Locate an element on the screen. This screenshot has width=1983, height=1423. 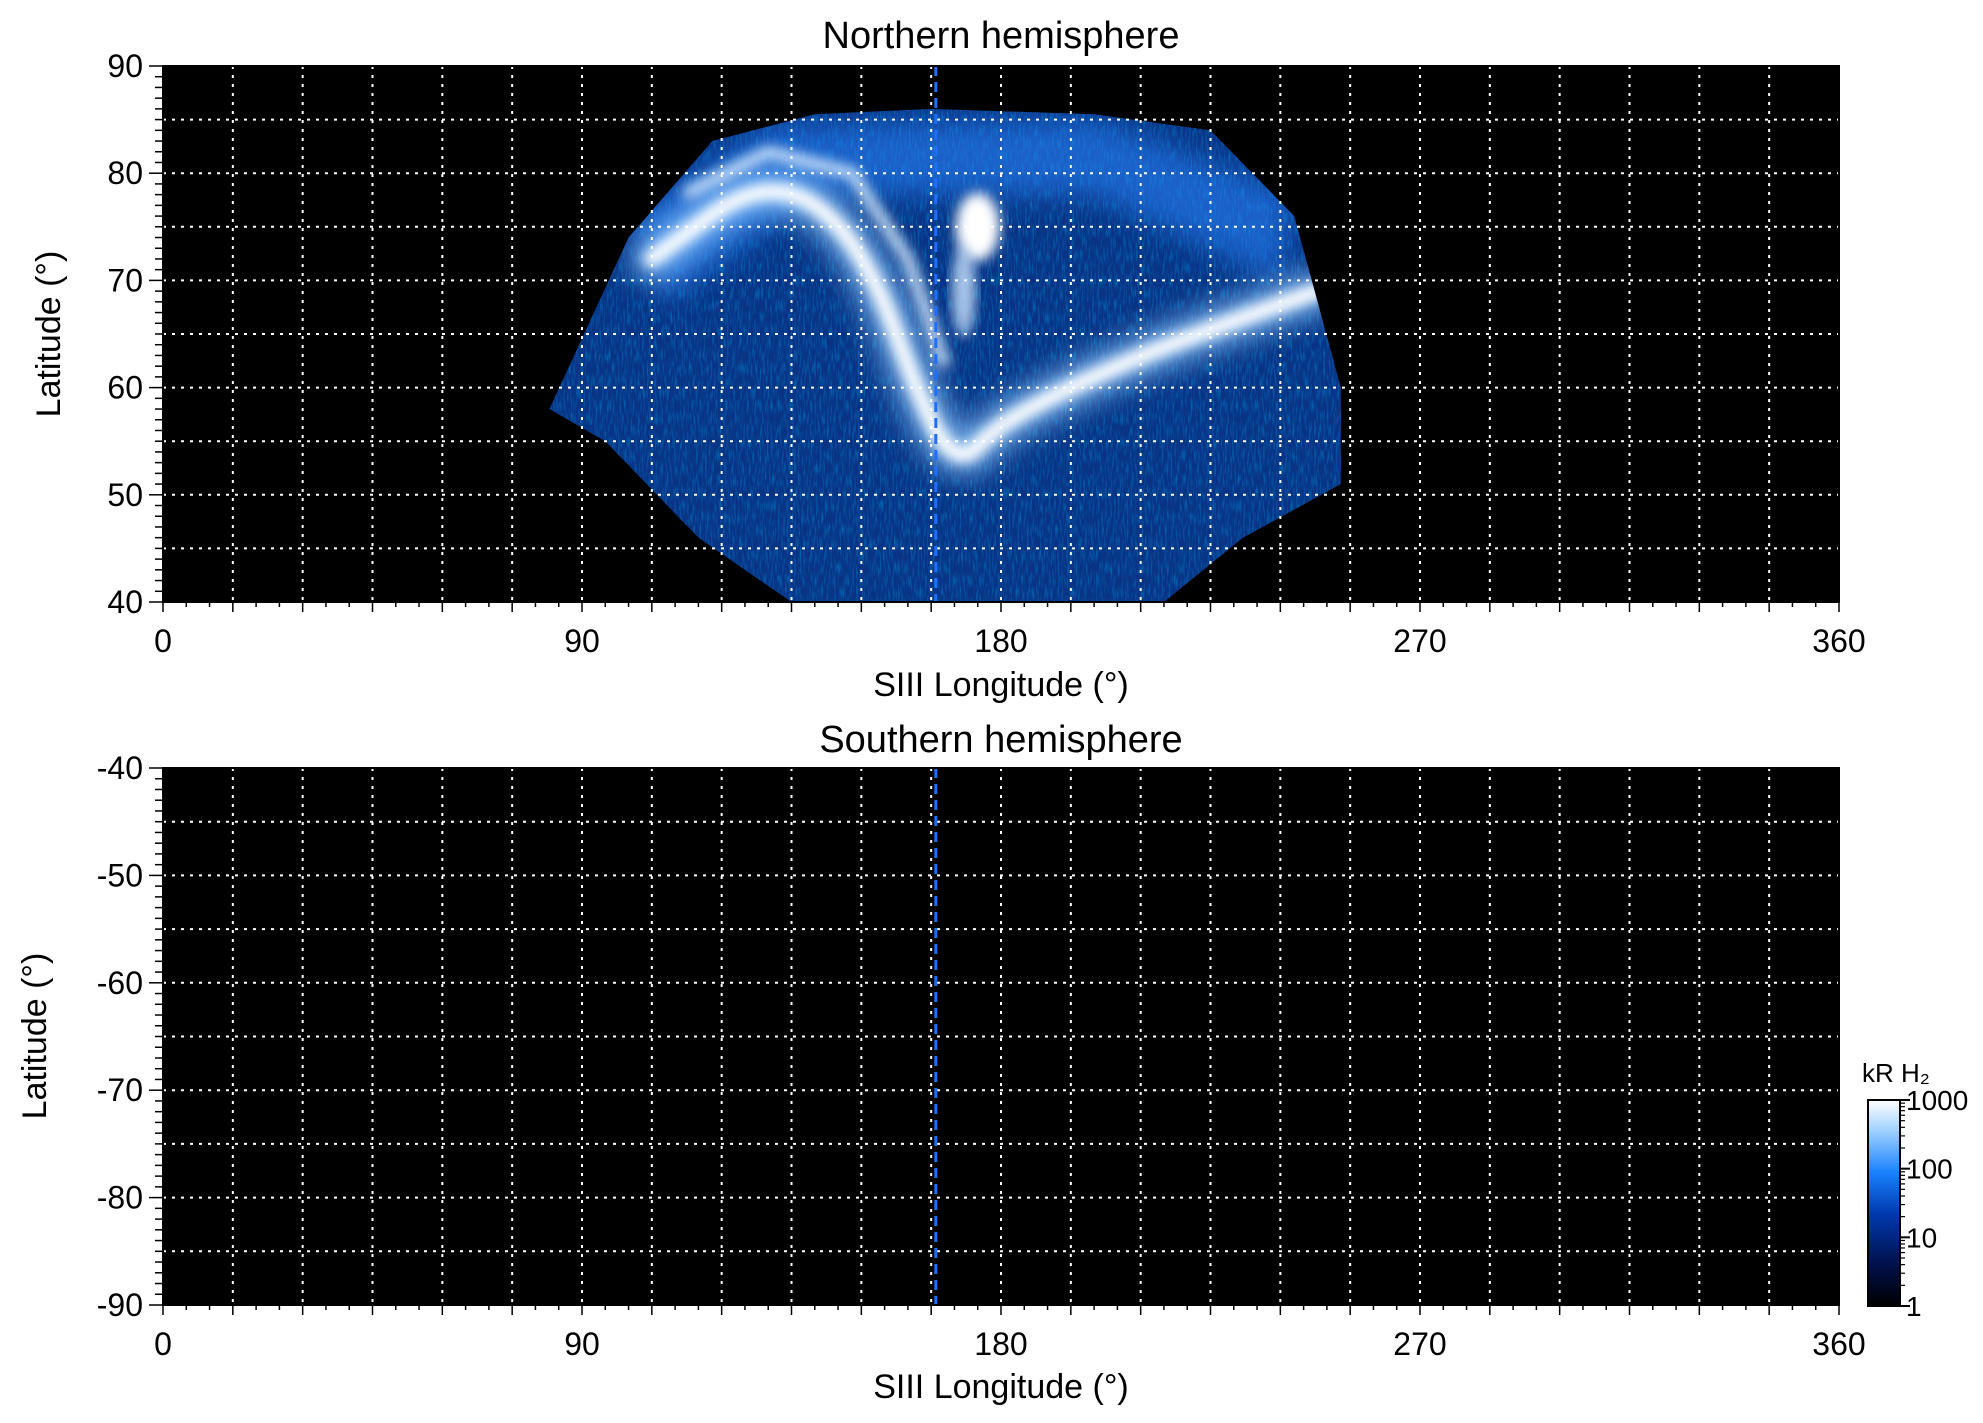
colorbar: kR H₂ 1 10 100 1000 is located at coordinates (1915, 1190).